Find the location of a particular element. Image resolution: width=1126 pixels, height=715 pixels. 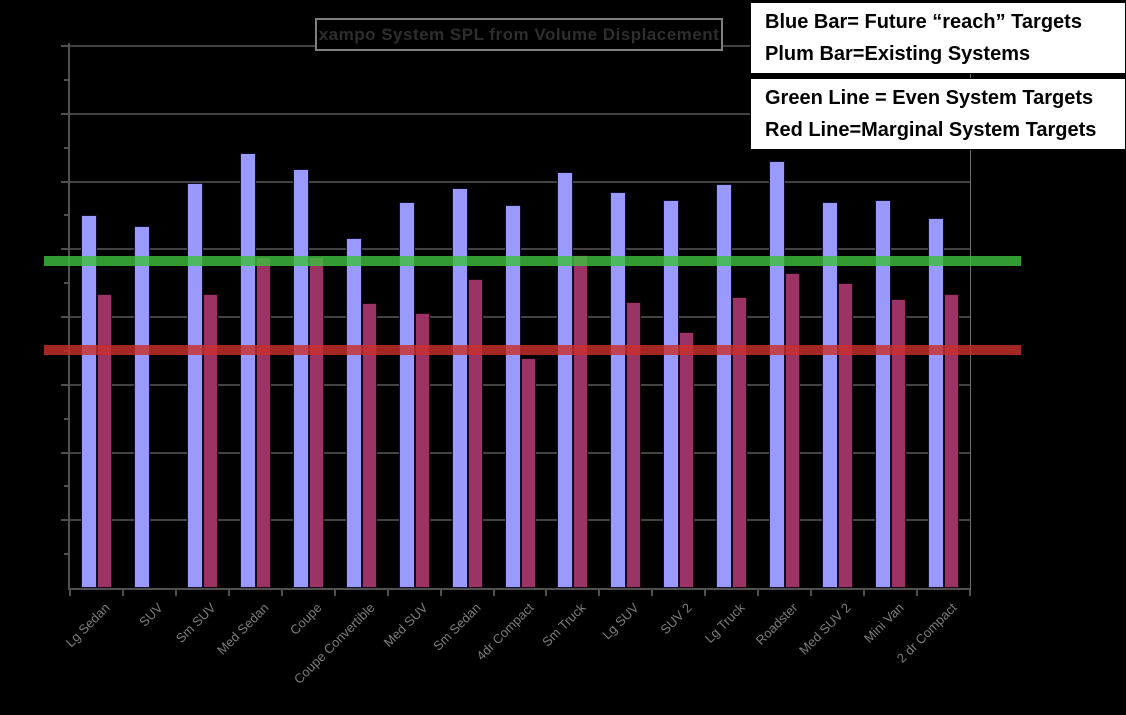

x-axis-category-label: Lg Sedan is located at coordinates (87, 625).